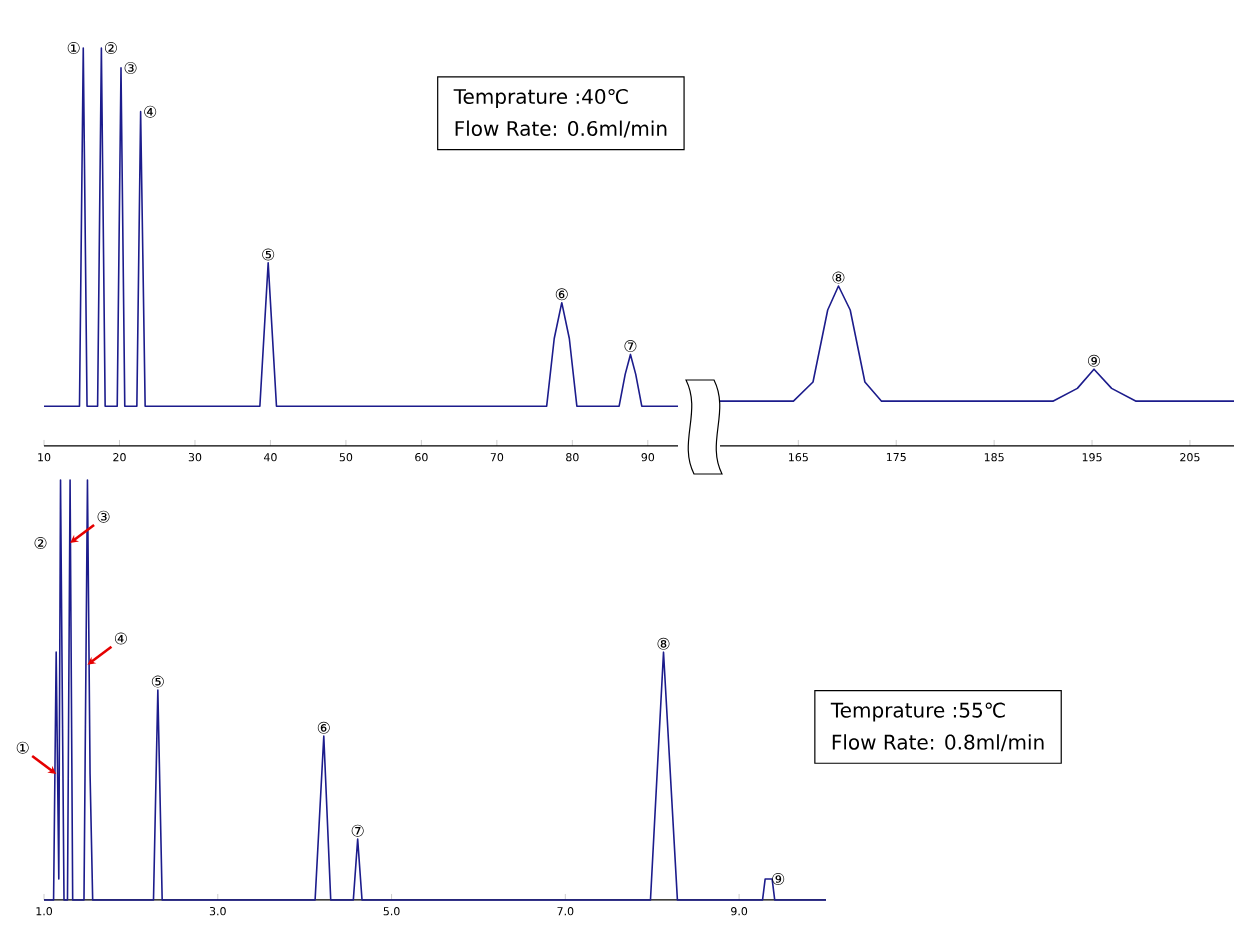  Describe the element at coordinates (561, 129) in the screenshot. I see `annotation: Flow Rate: 0.6ml/min` at that location.